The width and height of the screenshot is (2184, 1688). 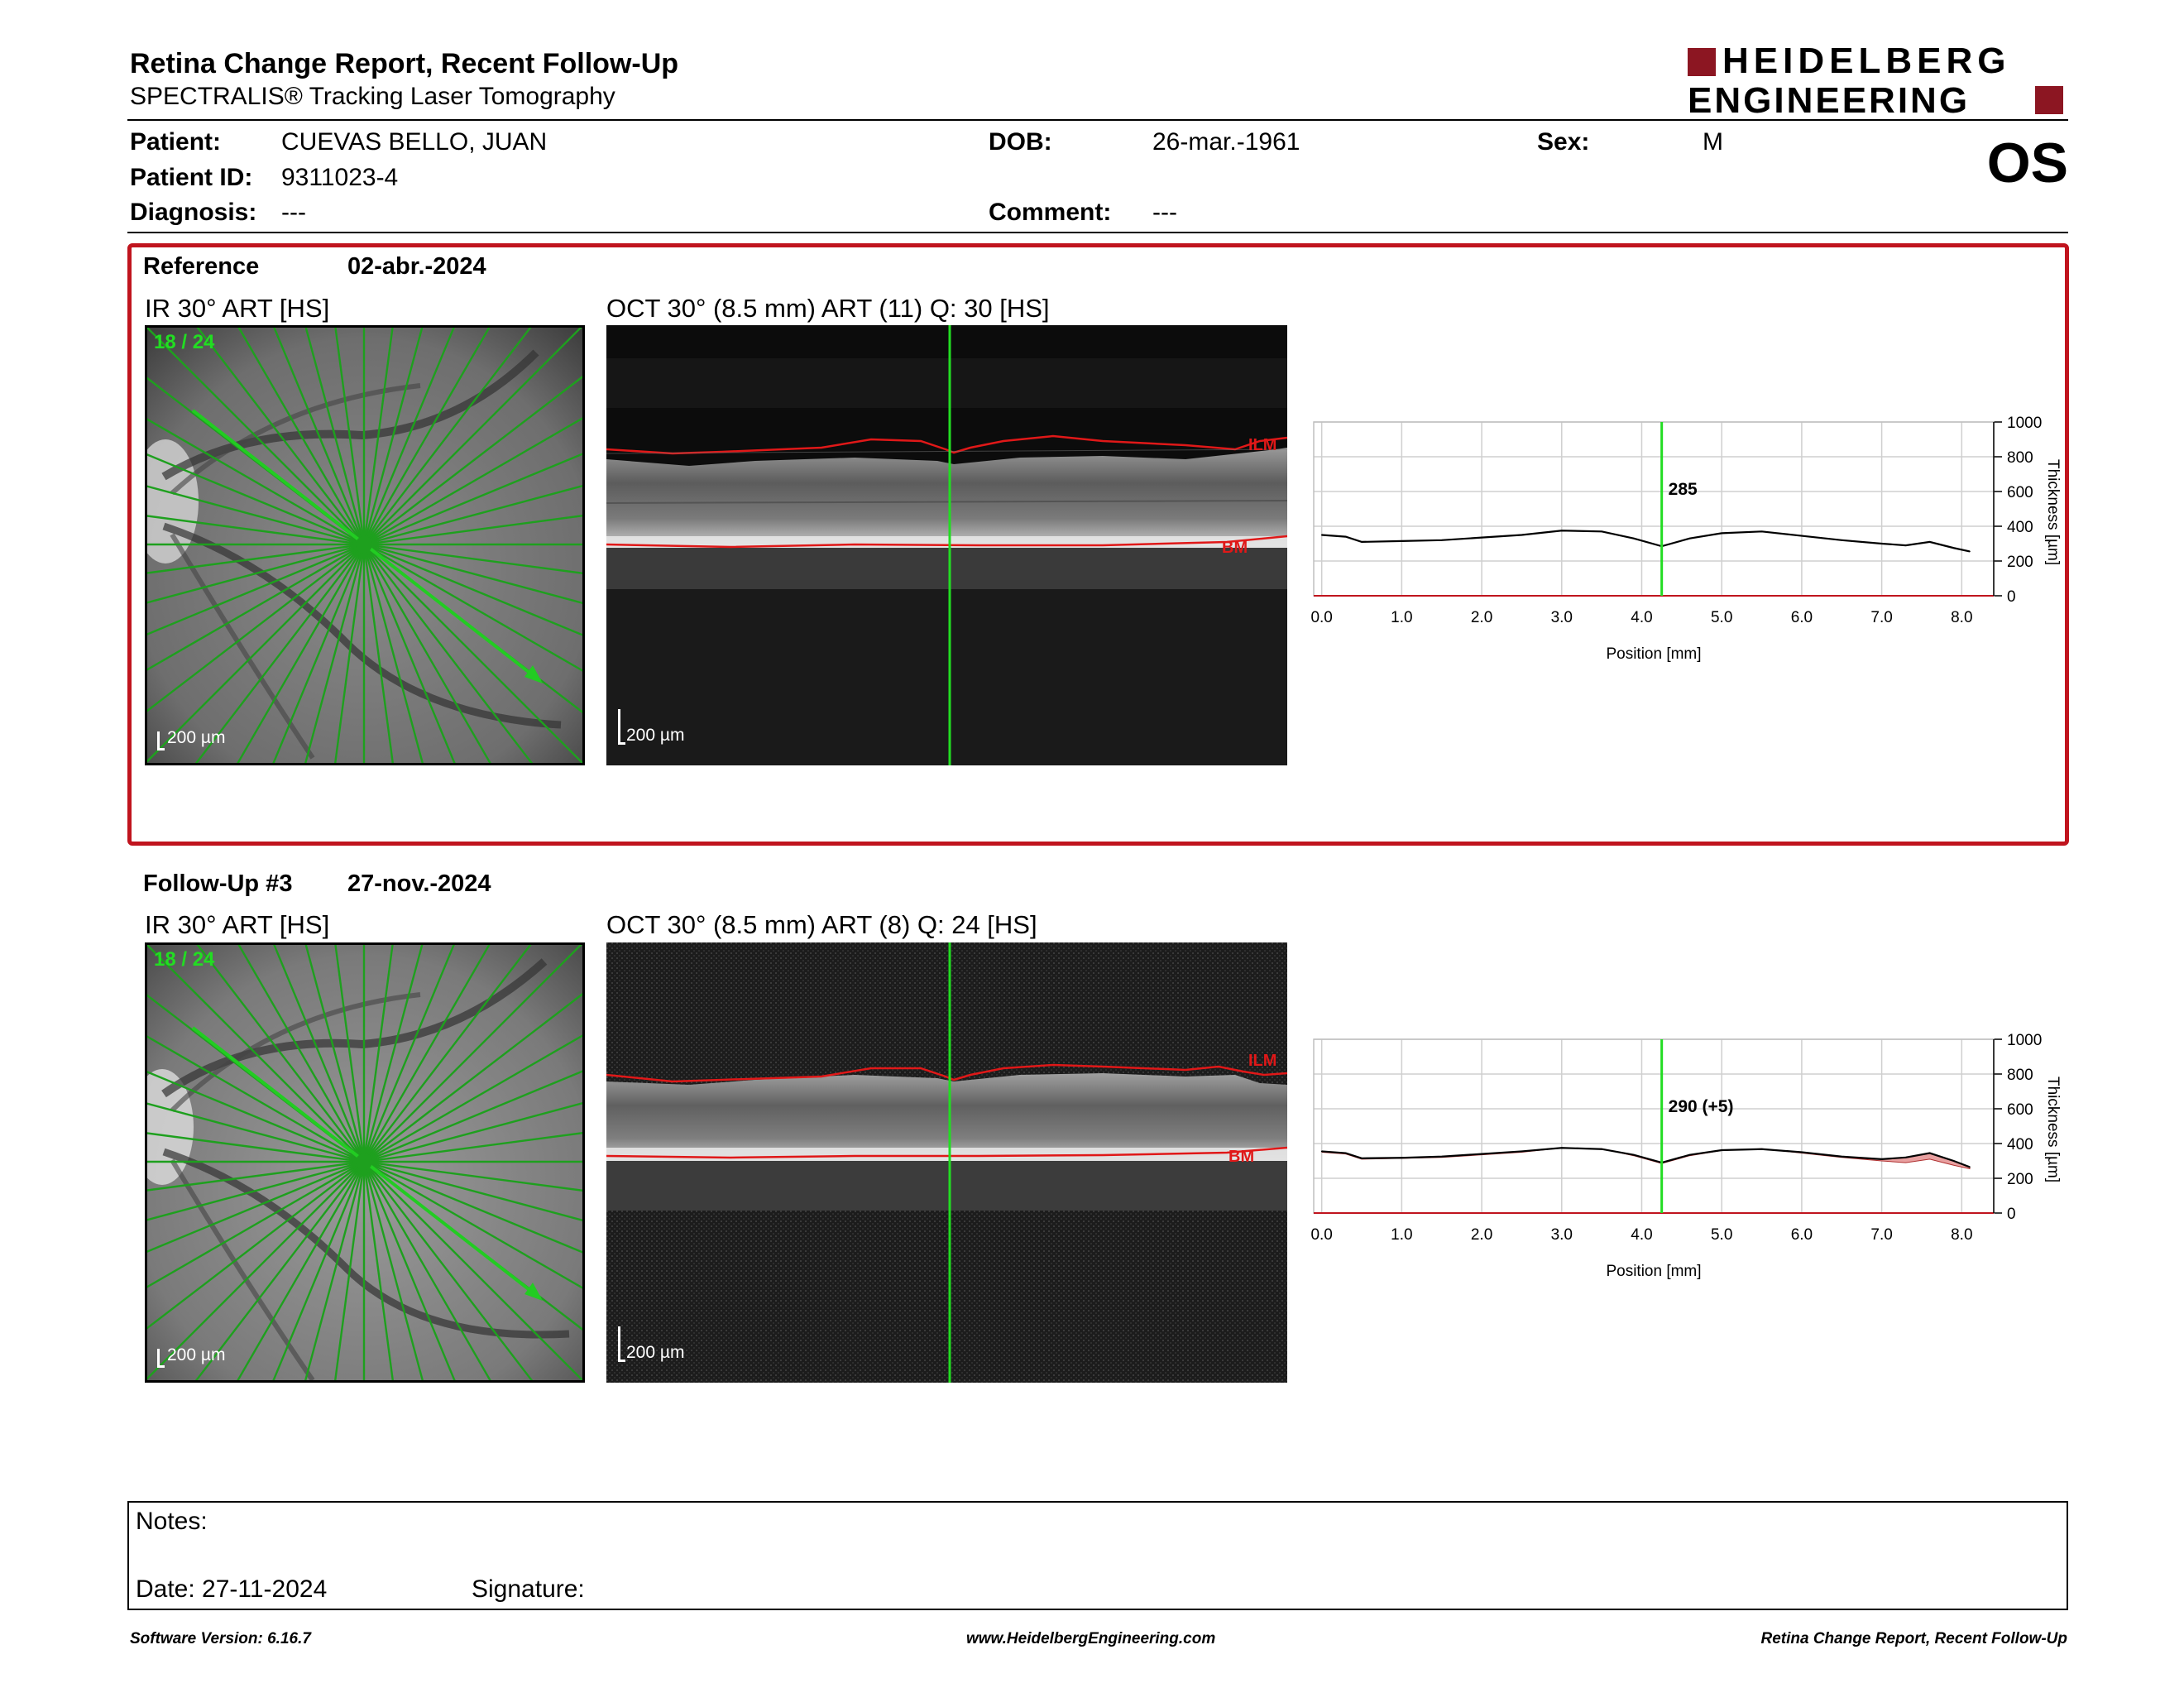 I want to click on x-tick-label: 2.0, so click(x=1481, y=1235).